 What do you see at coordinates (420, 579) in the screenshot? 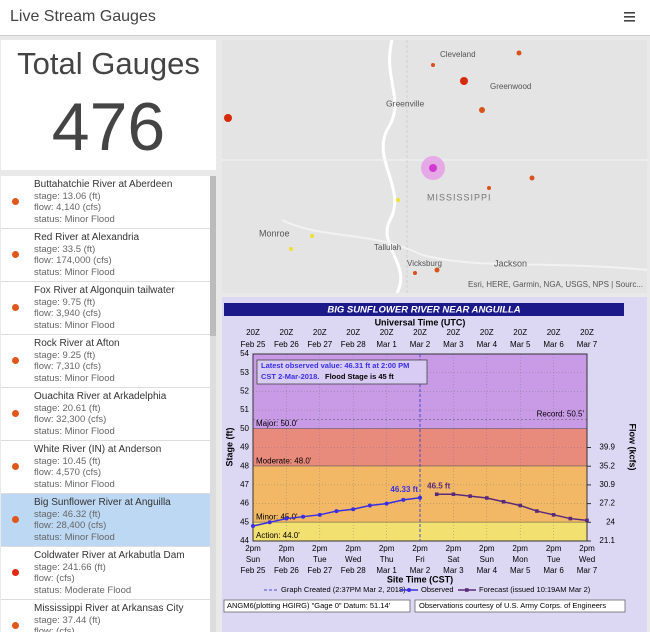
I see `x-axis-title: Site Time (CST)` at bounding box center [420, 579].